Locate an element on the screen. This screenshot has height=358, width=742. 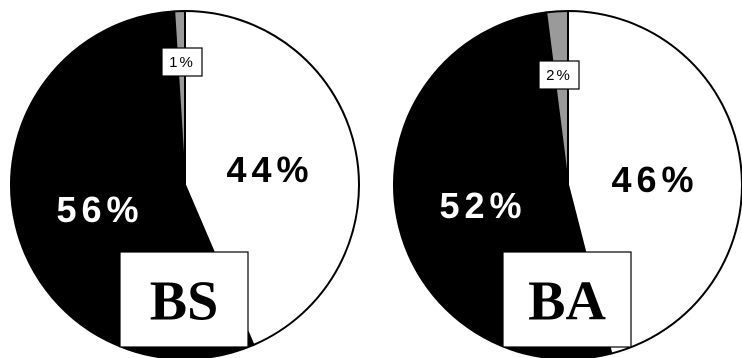
slice-label: 2% is located at coordinates (559, 75).